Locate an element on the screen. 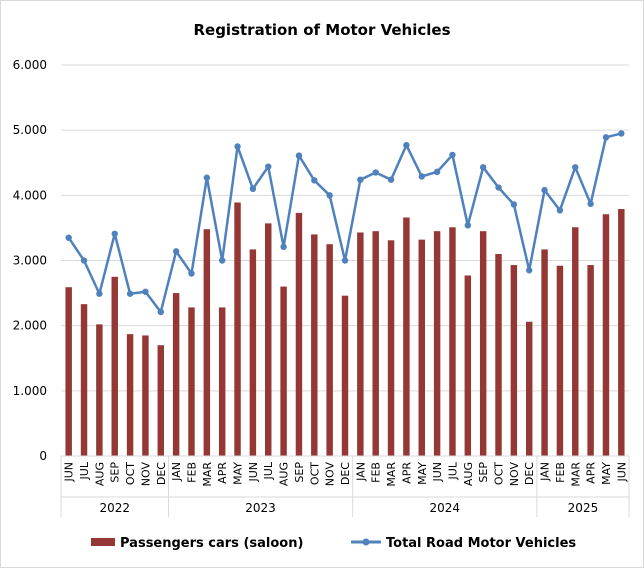 The image size is (644, 568). legend-label-total-vehicles: Total Road Motor Vehicles is located at coordinates (481, 543).